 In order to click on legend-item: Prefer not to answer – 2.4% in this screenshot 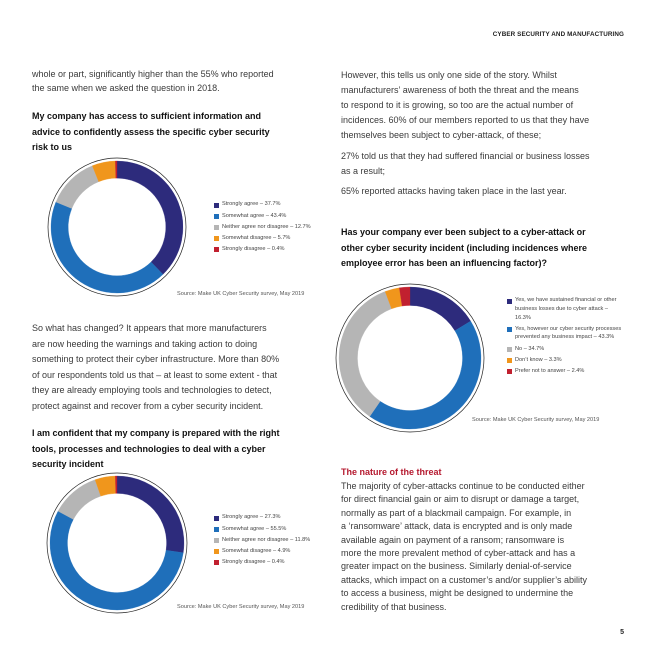, I will do `click(566, 371)`.